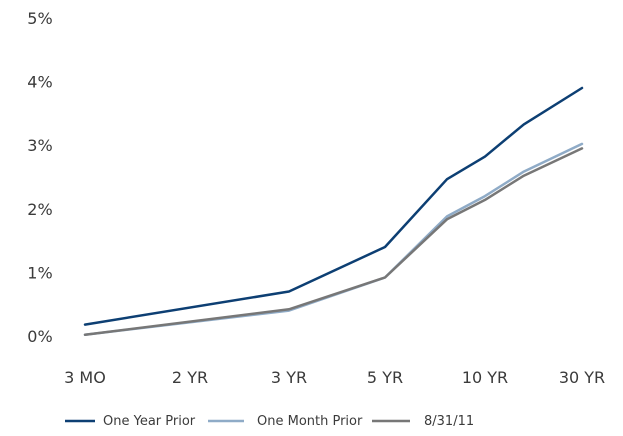 This screenshot has height=436, width=623. I want to click on y-tick-label: 0%, so click(39, 336).